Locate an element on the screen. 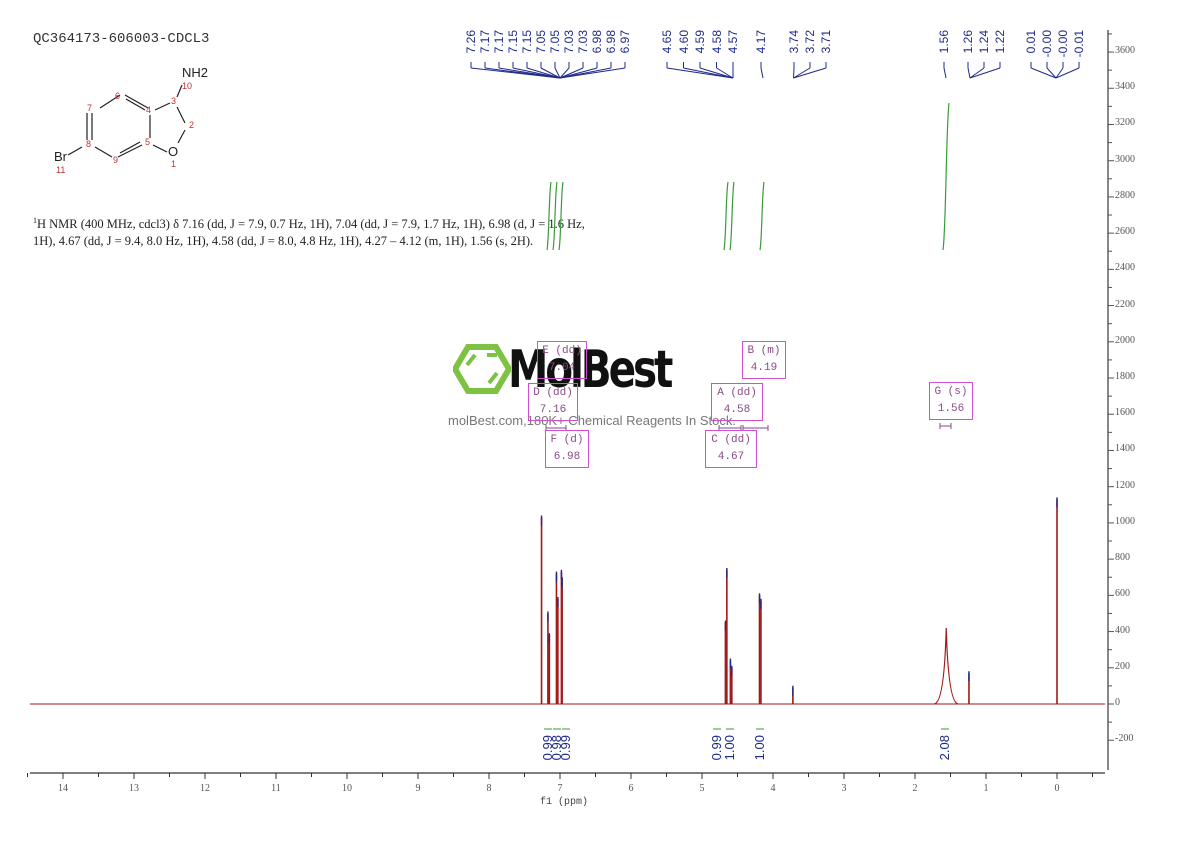 This screenshot has height=841, width=1190. peak-shift-label: 3.72 is located at coordinates (810, 42).